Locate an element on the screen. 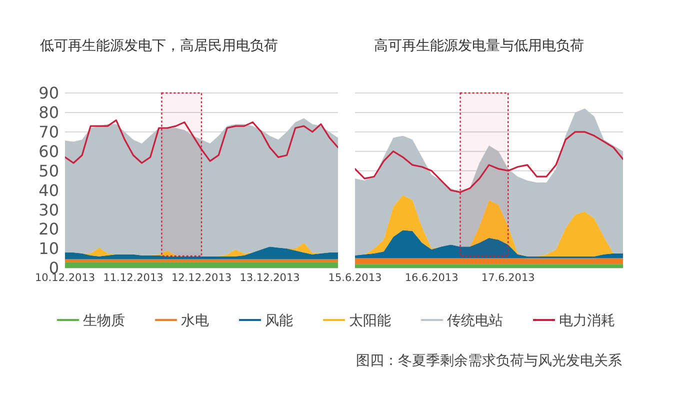 Image resolution: width=693 pixels, height=406 pixels. line-series is located at coordinates (201, 141).